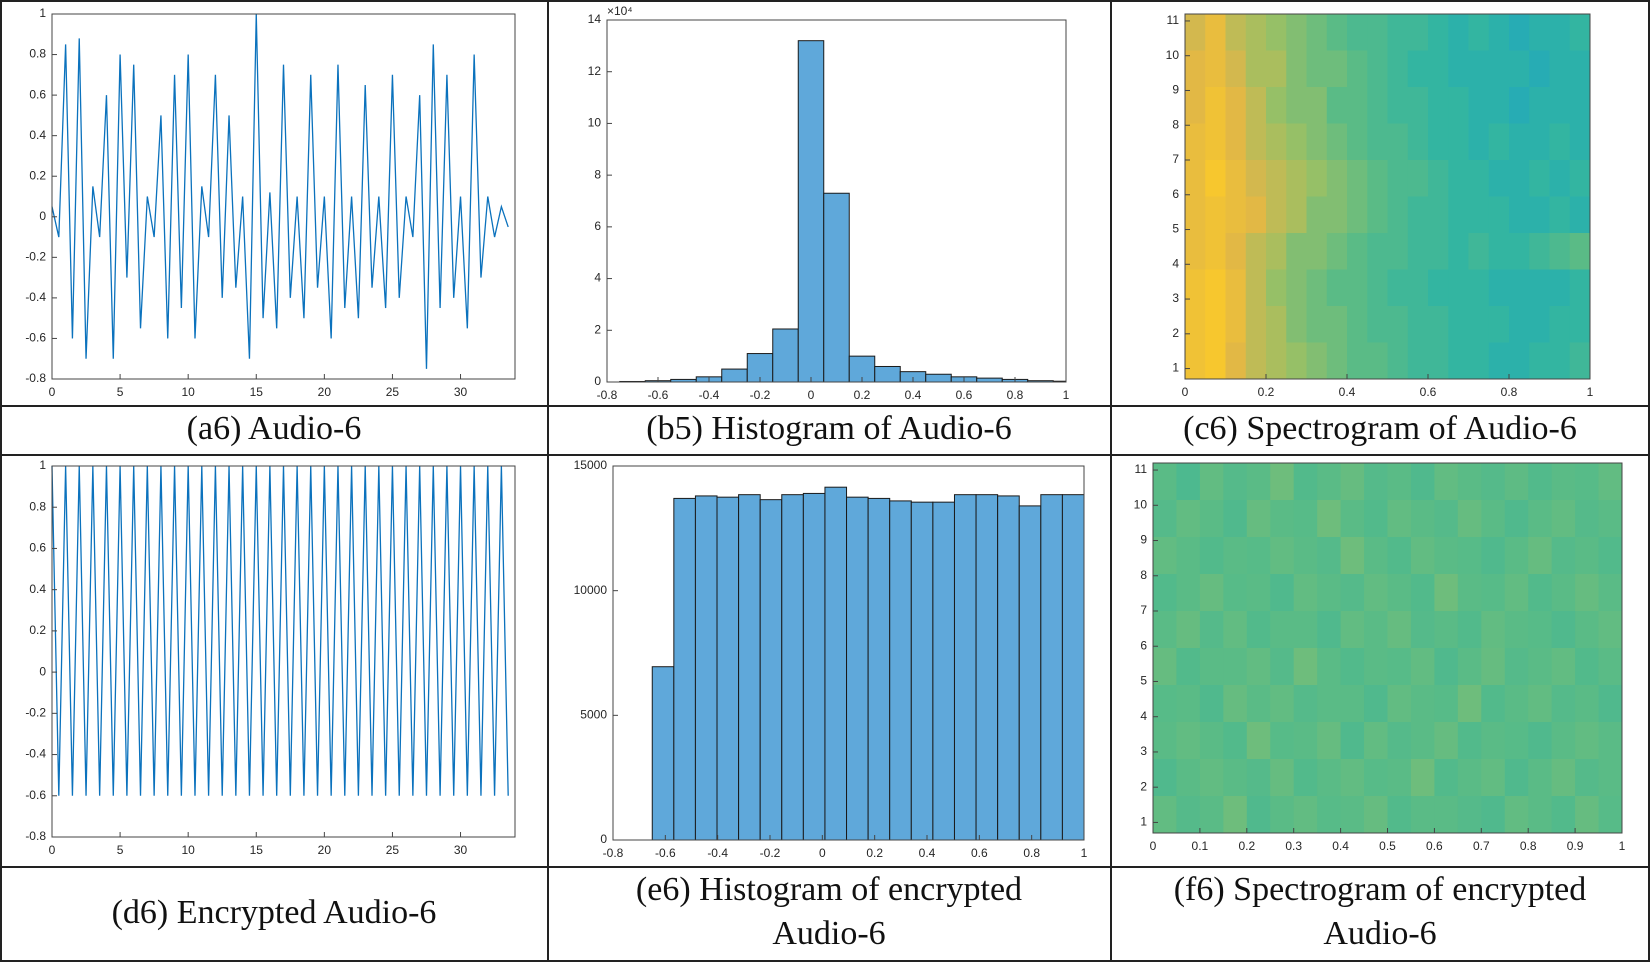  Describe the element at coordinates (874, 853) in the screenshot. I see `x-tick-label: 0.2` at that location.